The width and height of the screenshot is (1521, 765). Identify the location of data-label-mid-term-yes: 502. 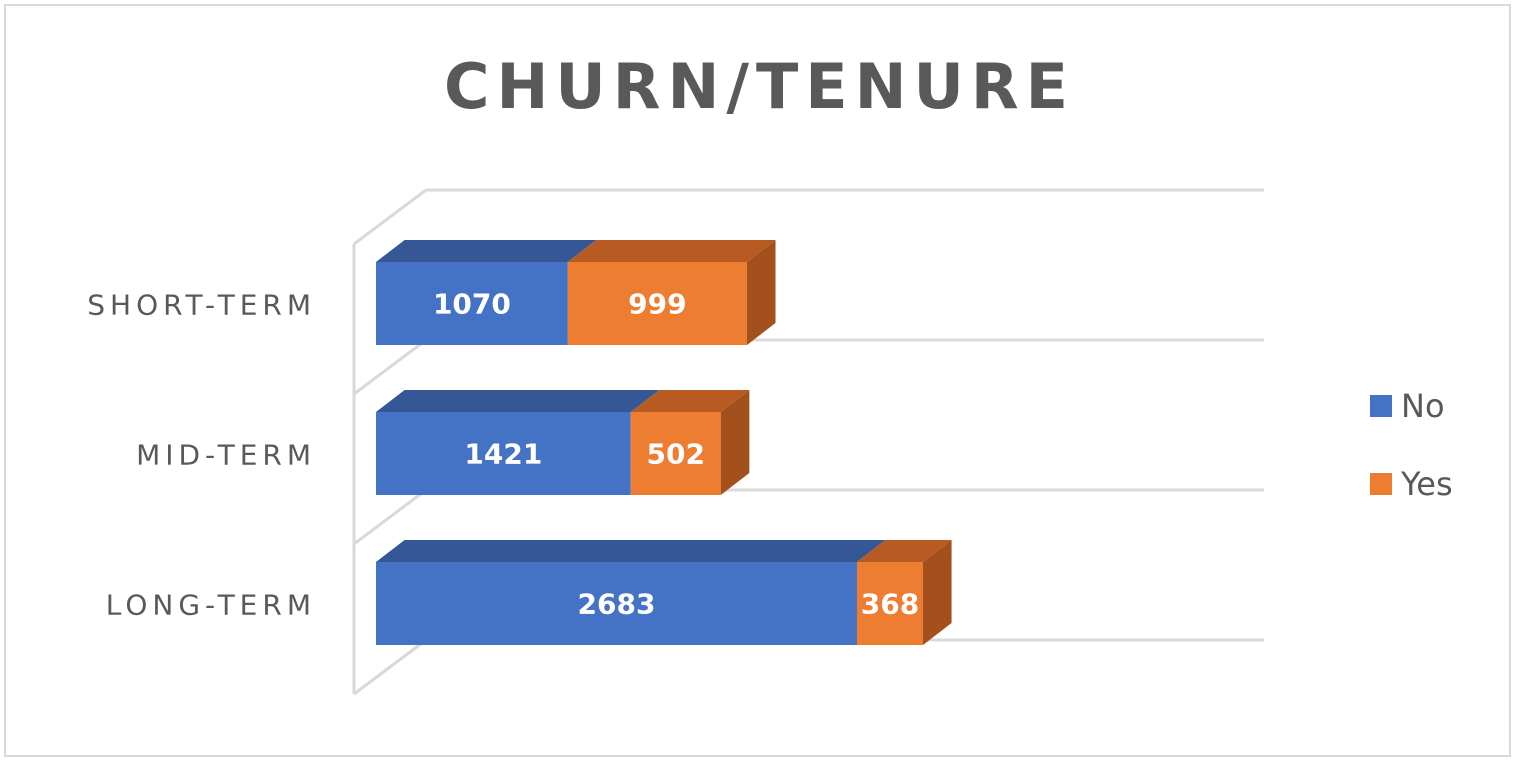
(676, 454).